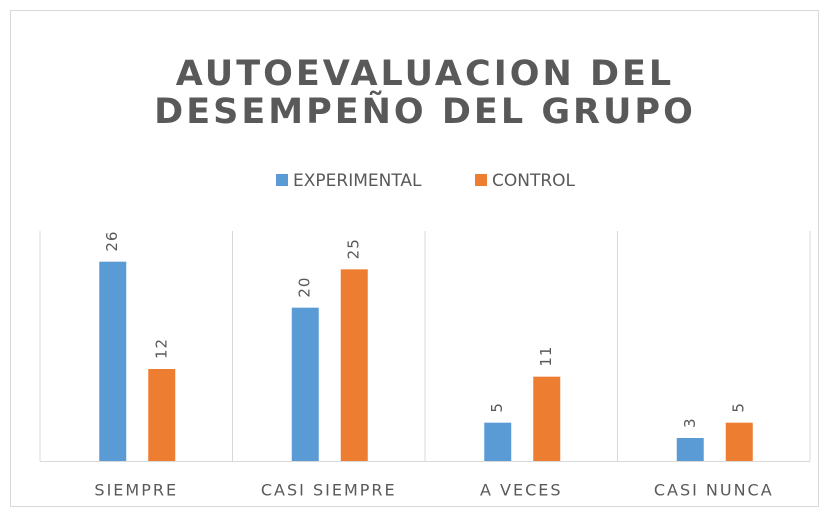 The image size is (827, 510). Describe the element at coordinates (329, 490) in the screenshot. I see `x-tick-label: CASI SIEMPRE` at that location.